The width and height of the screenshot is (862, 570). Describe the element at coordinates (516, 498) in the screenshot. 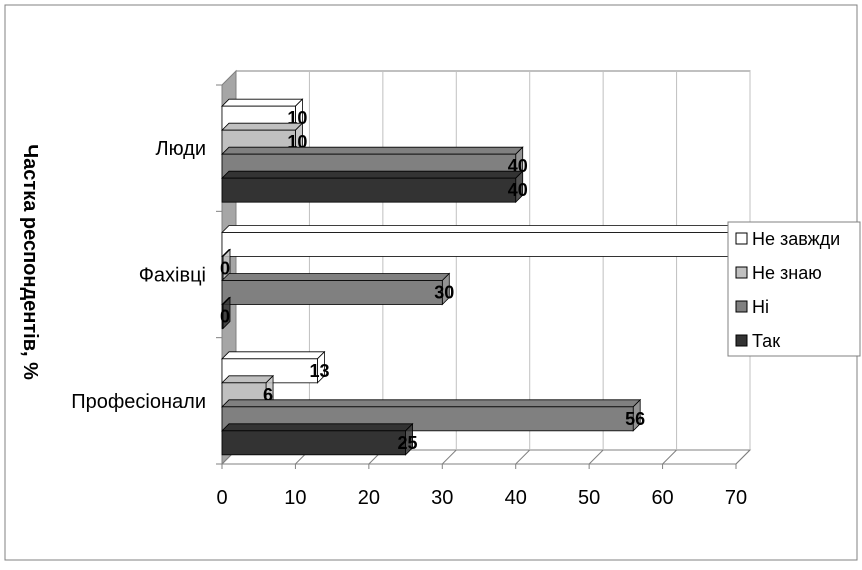

I see `x-tick-label: 40` at that location.